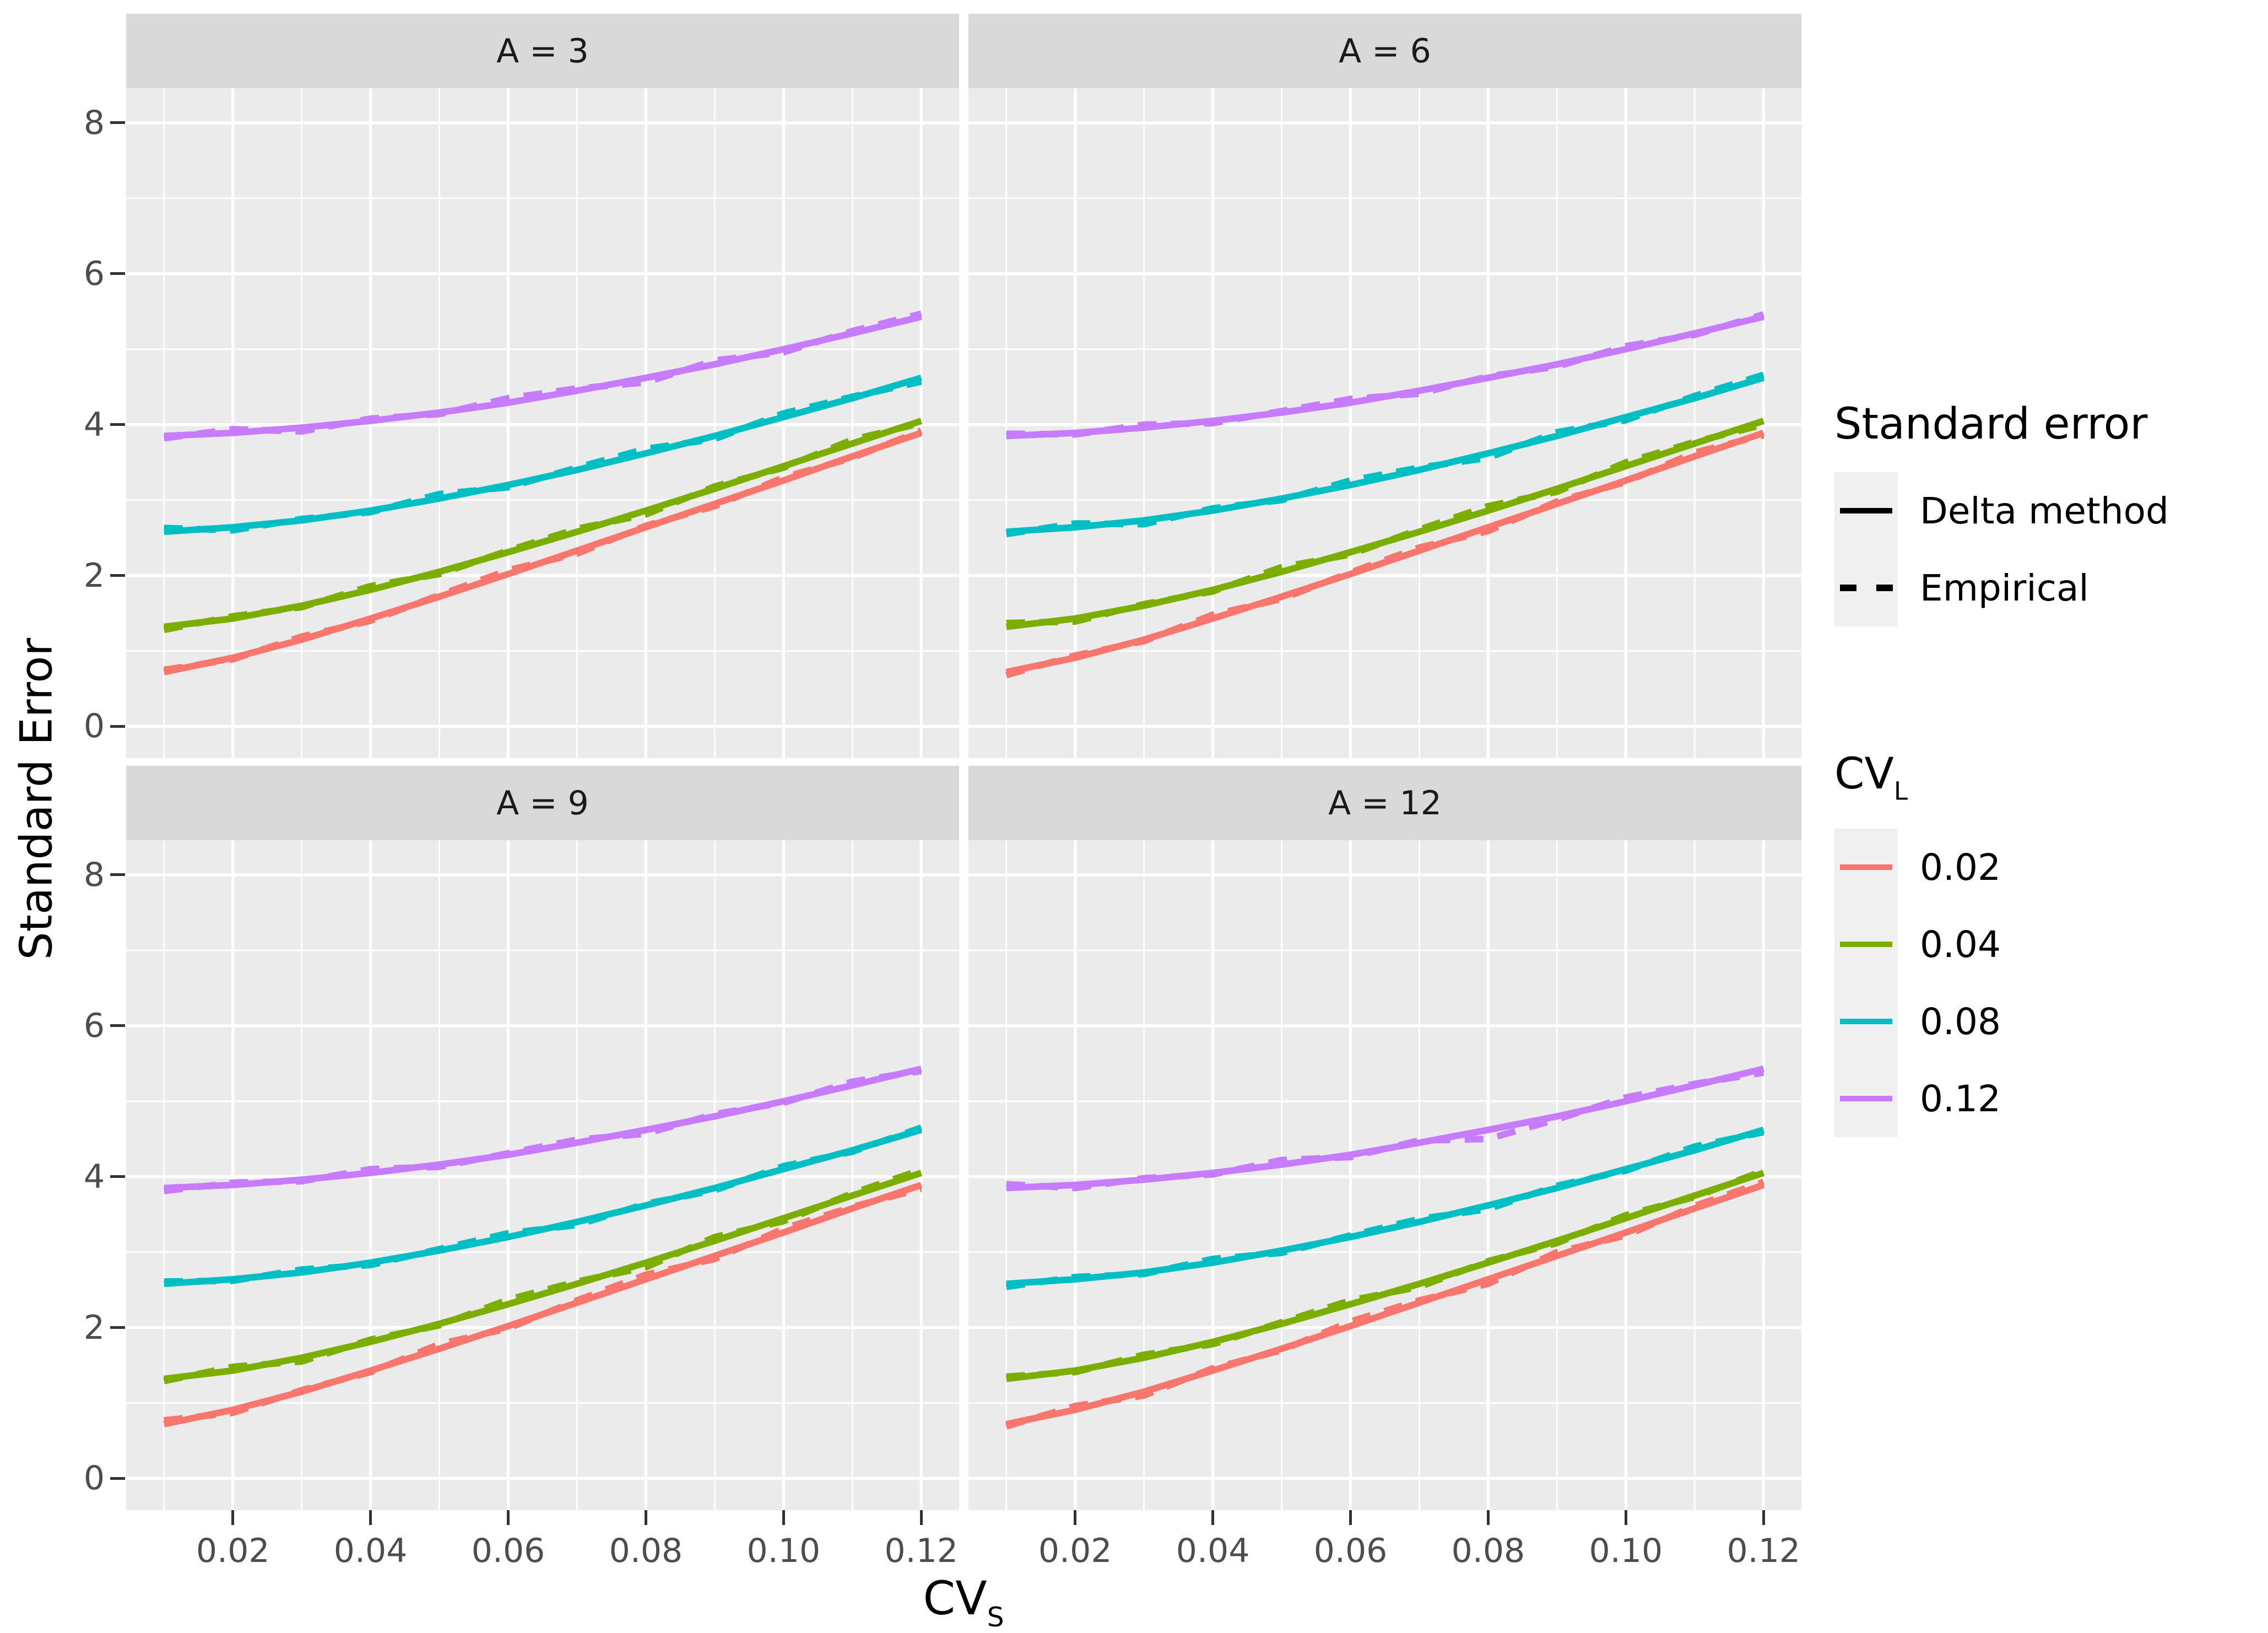 This screenshot has height=1633, width=2268. I want to click on legend-item-delta-method: Delta method, so click(2001, 510).